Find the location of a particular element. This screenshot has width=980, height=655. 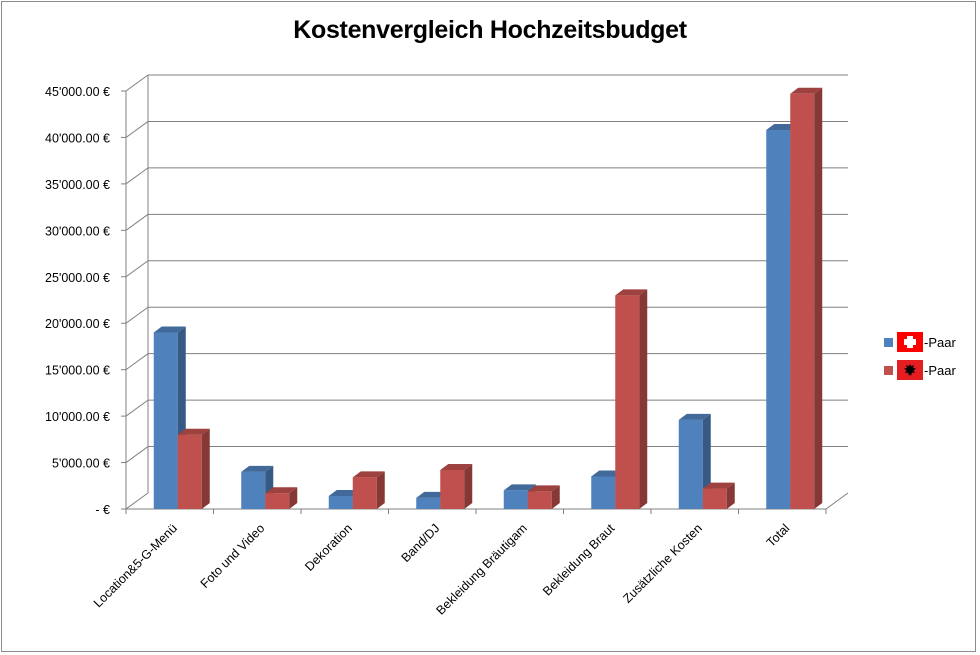

y-tick-label: 35'000.00 € is located at coordinates (77, 185).